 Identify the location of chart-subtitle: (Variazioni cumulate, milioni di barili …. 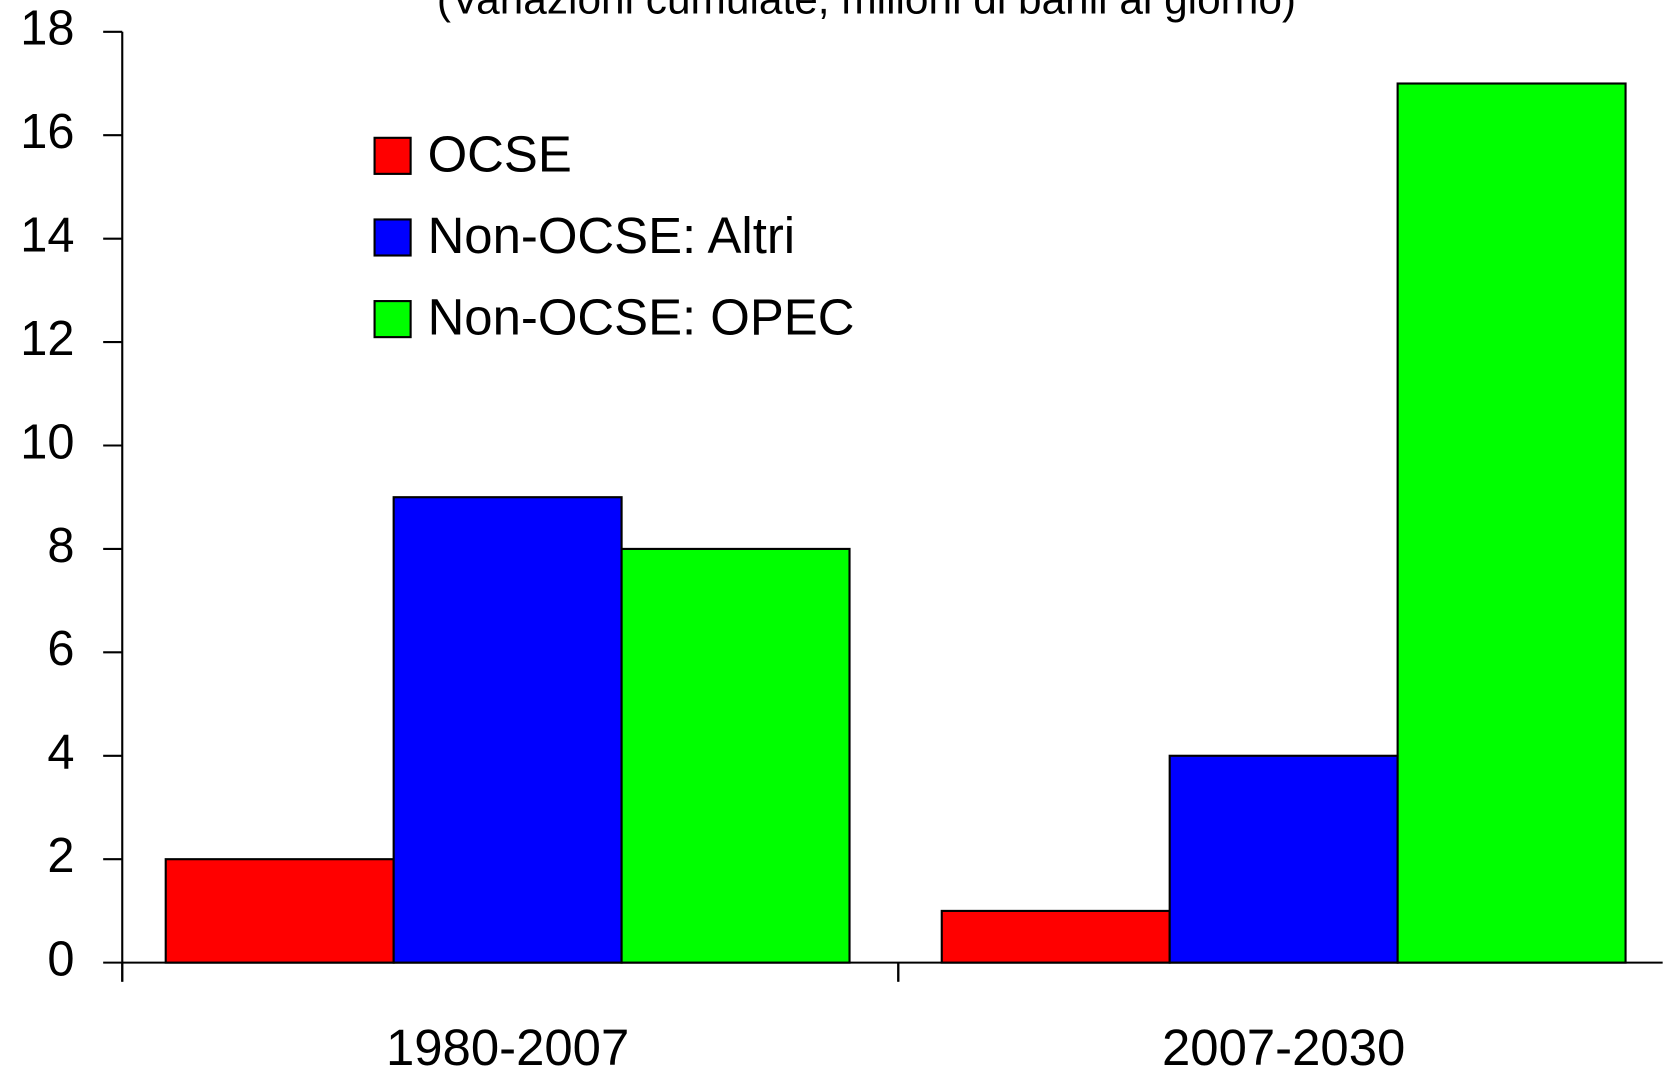
(866, 11).